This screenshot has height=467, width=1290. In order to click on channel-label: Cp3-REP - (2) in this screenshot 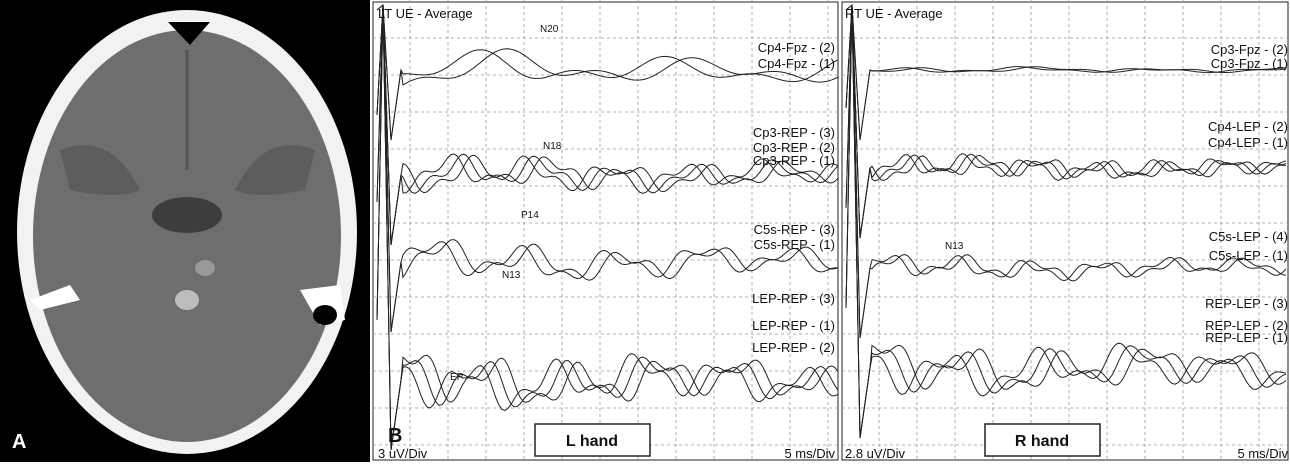, I will do `click(794, 147)`.